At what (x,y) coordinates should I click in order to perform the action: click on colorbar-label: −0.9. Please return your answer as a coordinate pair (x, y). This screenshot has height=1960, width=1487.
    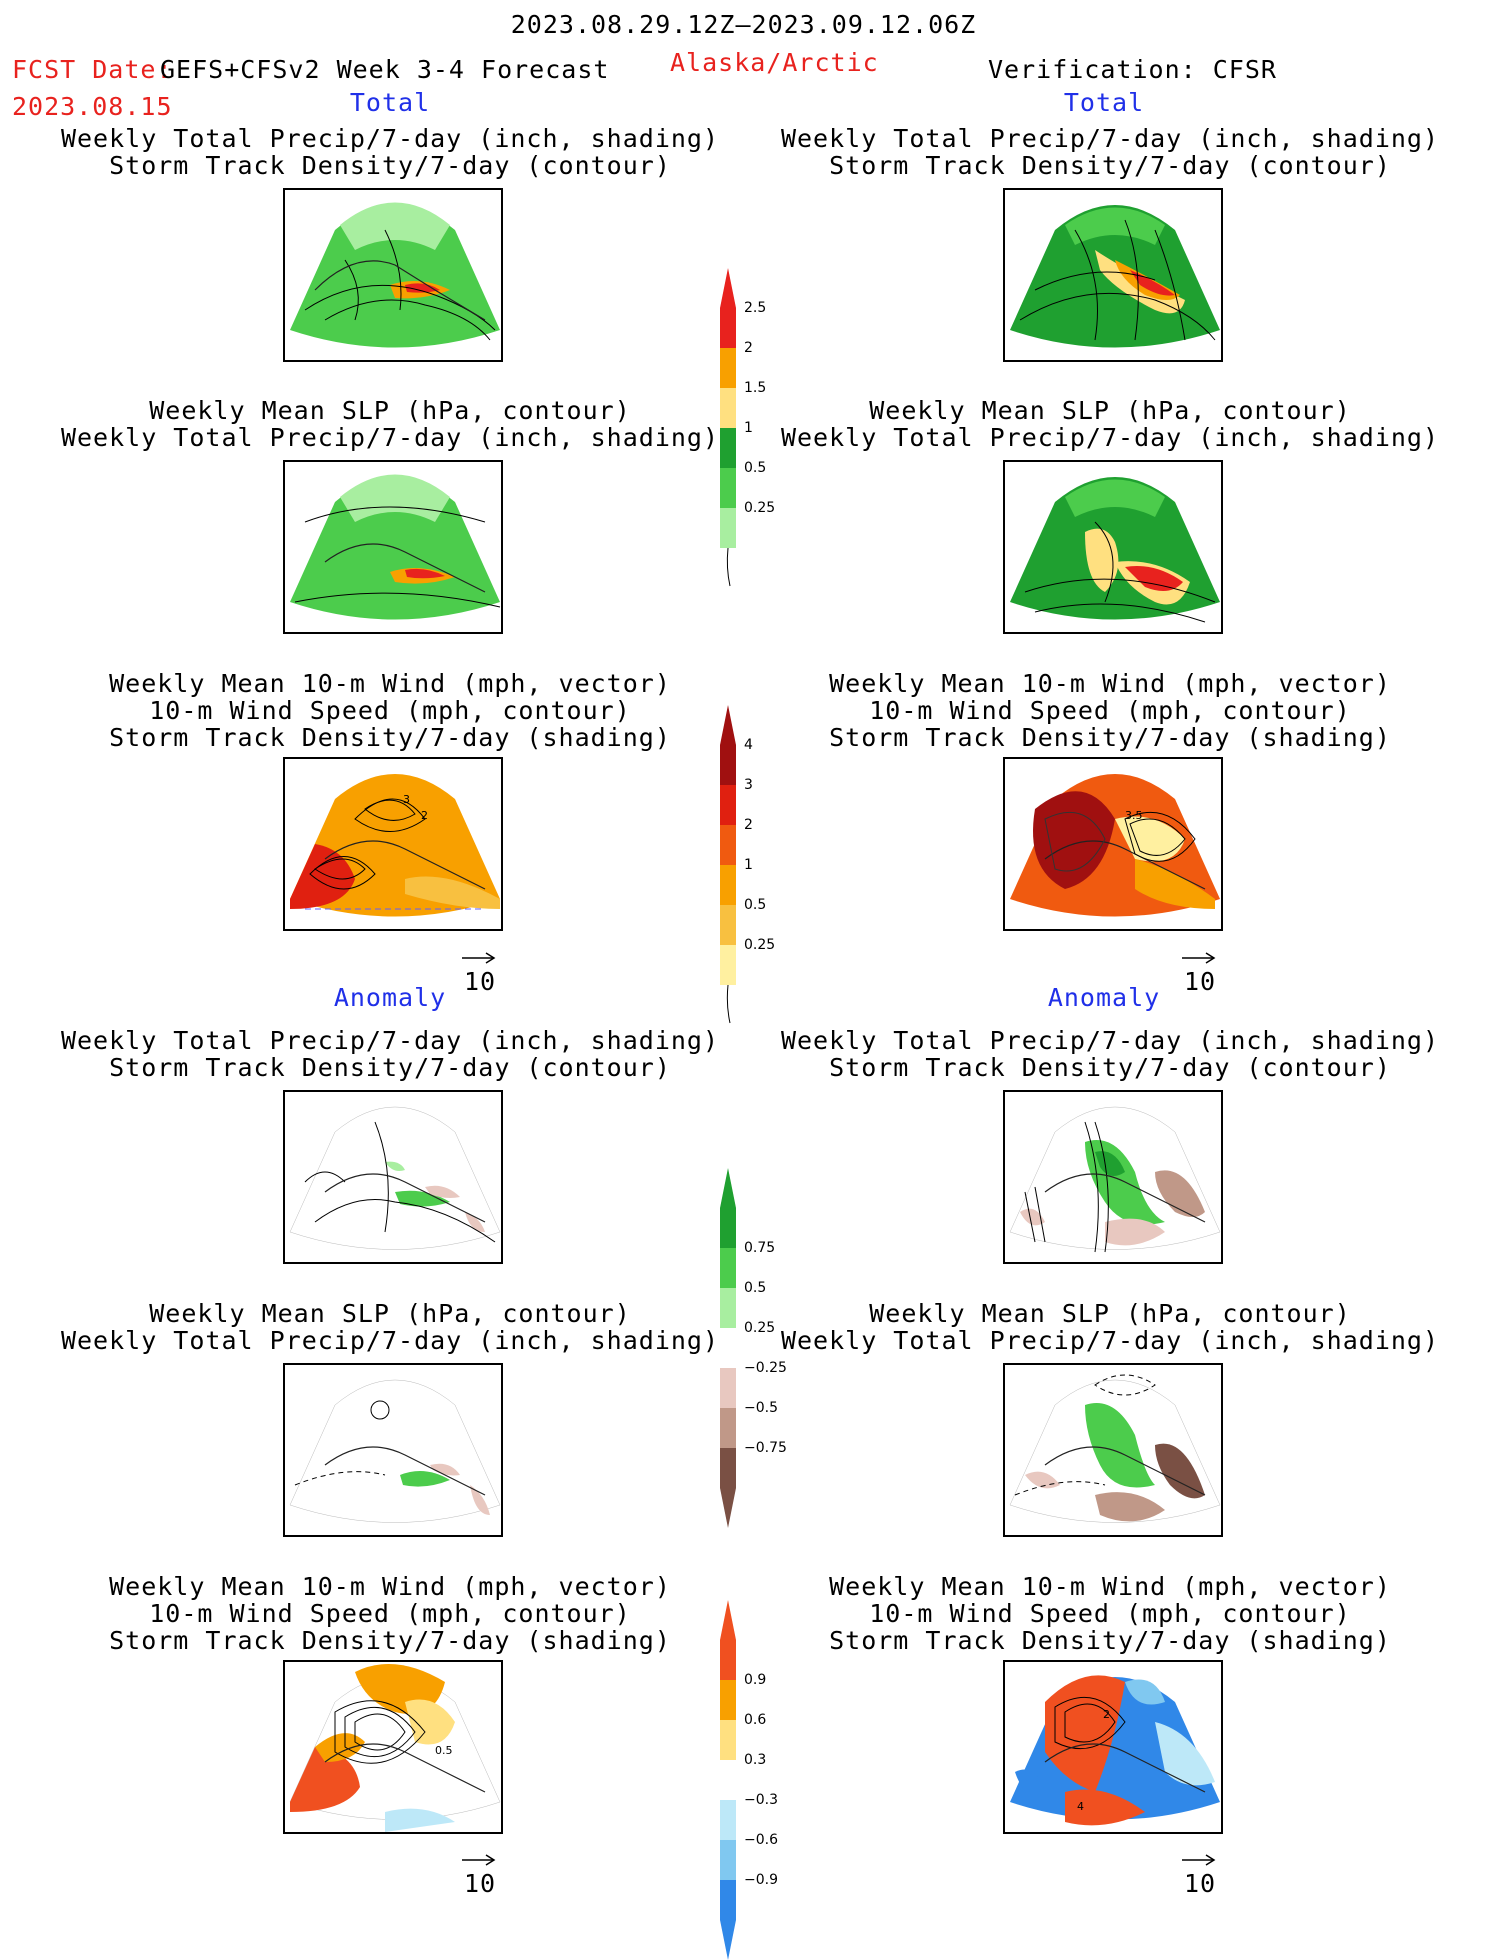
    Looking at the image, I should click on (761, 1880).